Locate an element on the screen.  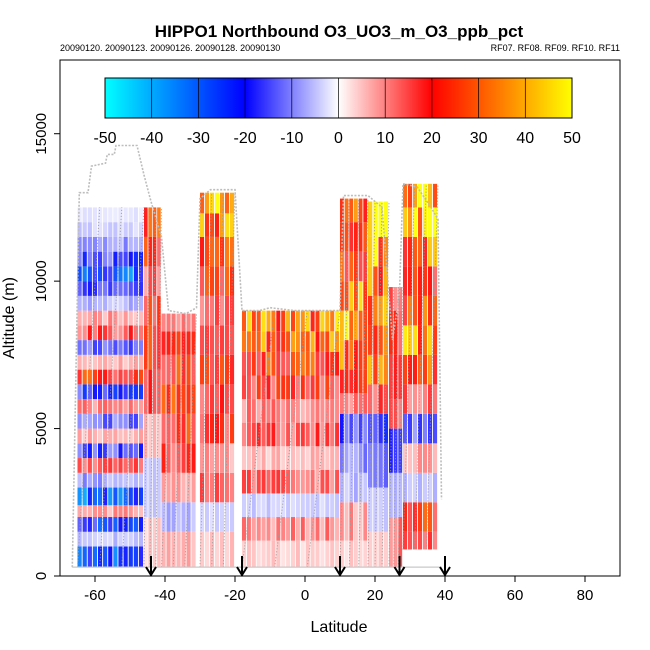
arrow-head is located at coordinates (151, 571).